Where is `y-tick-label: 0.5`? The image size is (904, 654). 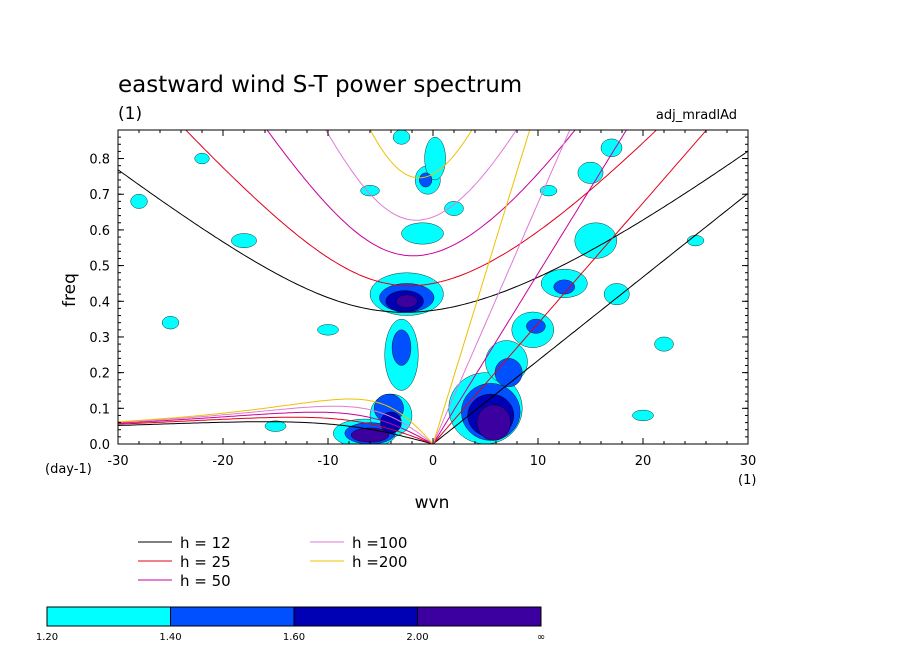 y-tick-label: 0.5 is located at coordinates (99, 267).